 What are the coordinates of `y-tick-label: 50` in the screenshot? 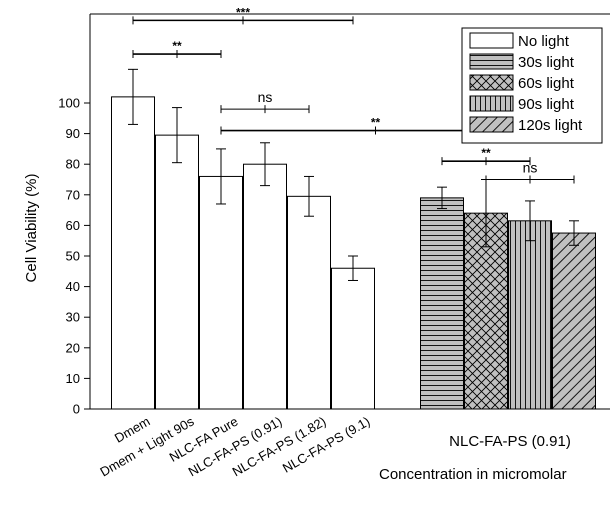 It's located at (73, 256).